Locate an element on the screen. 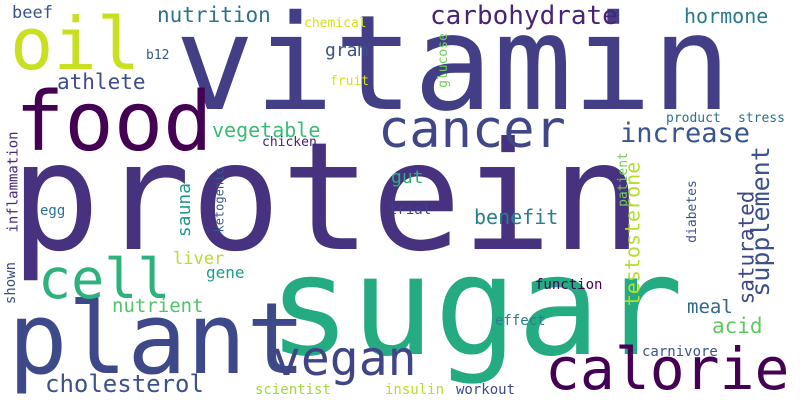 This screenshot has height=400, width=800. word-ketogenic: ketogenic is located at coordinates (219, 200).